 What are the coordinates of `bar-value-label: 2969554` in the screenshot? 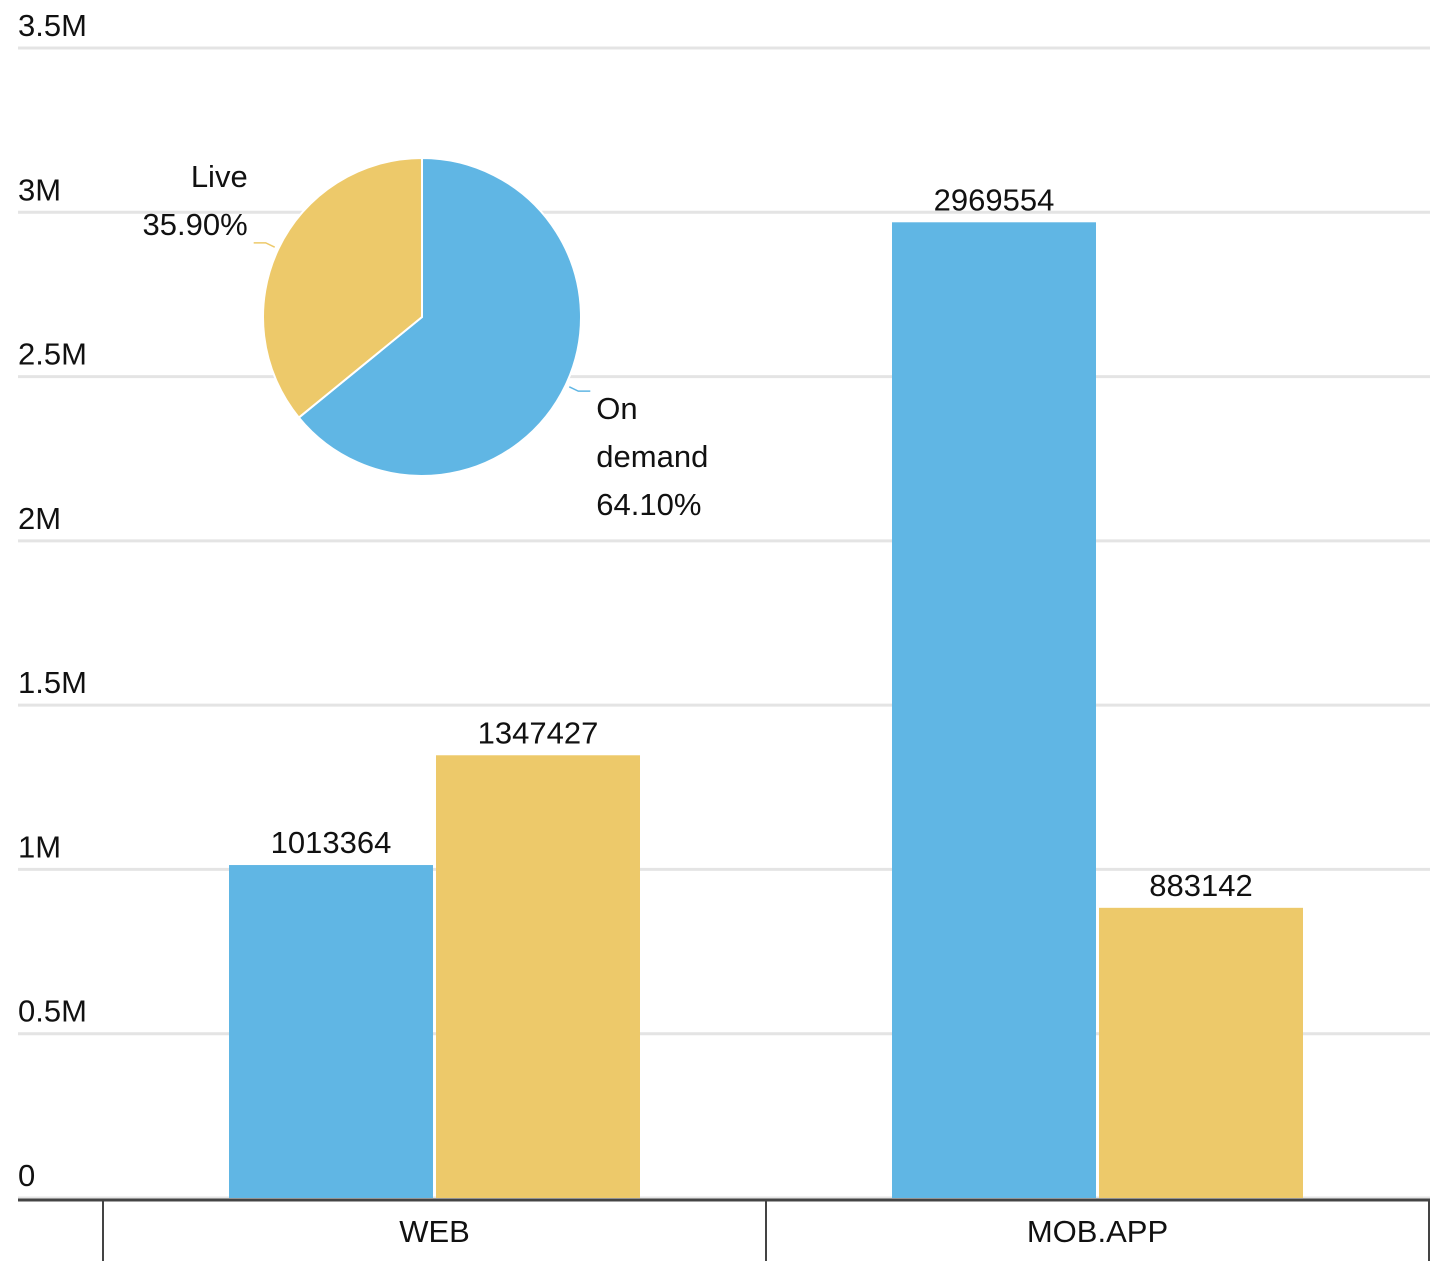 It's located at (994, 199).